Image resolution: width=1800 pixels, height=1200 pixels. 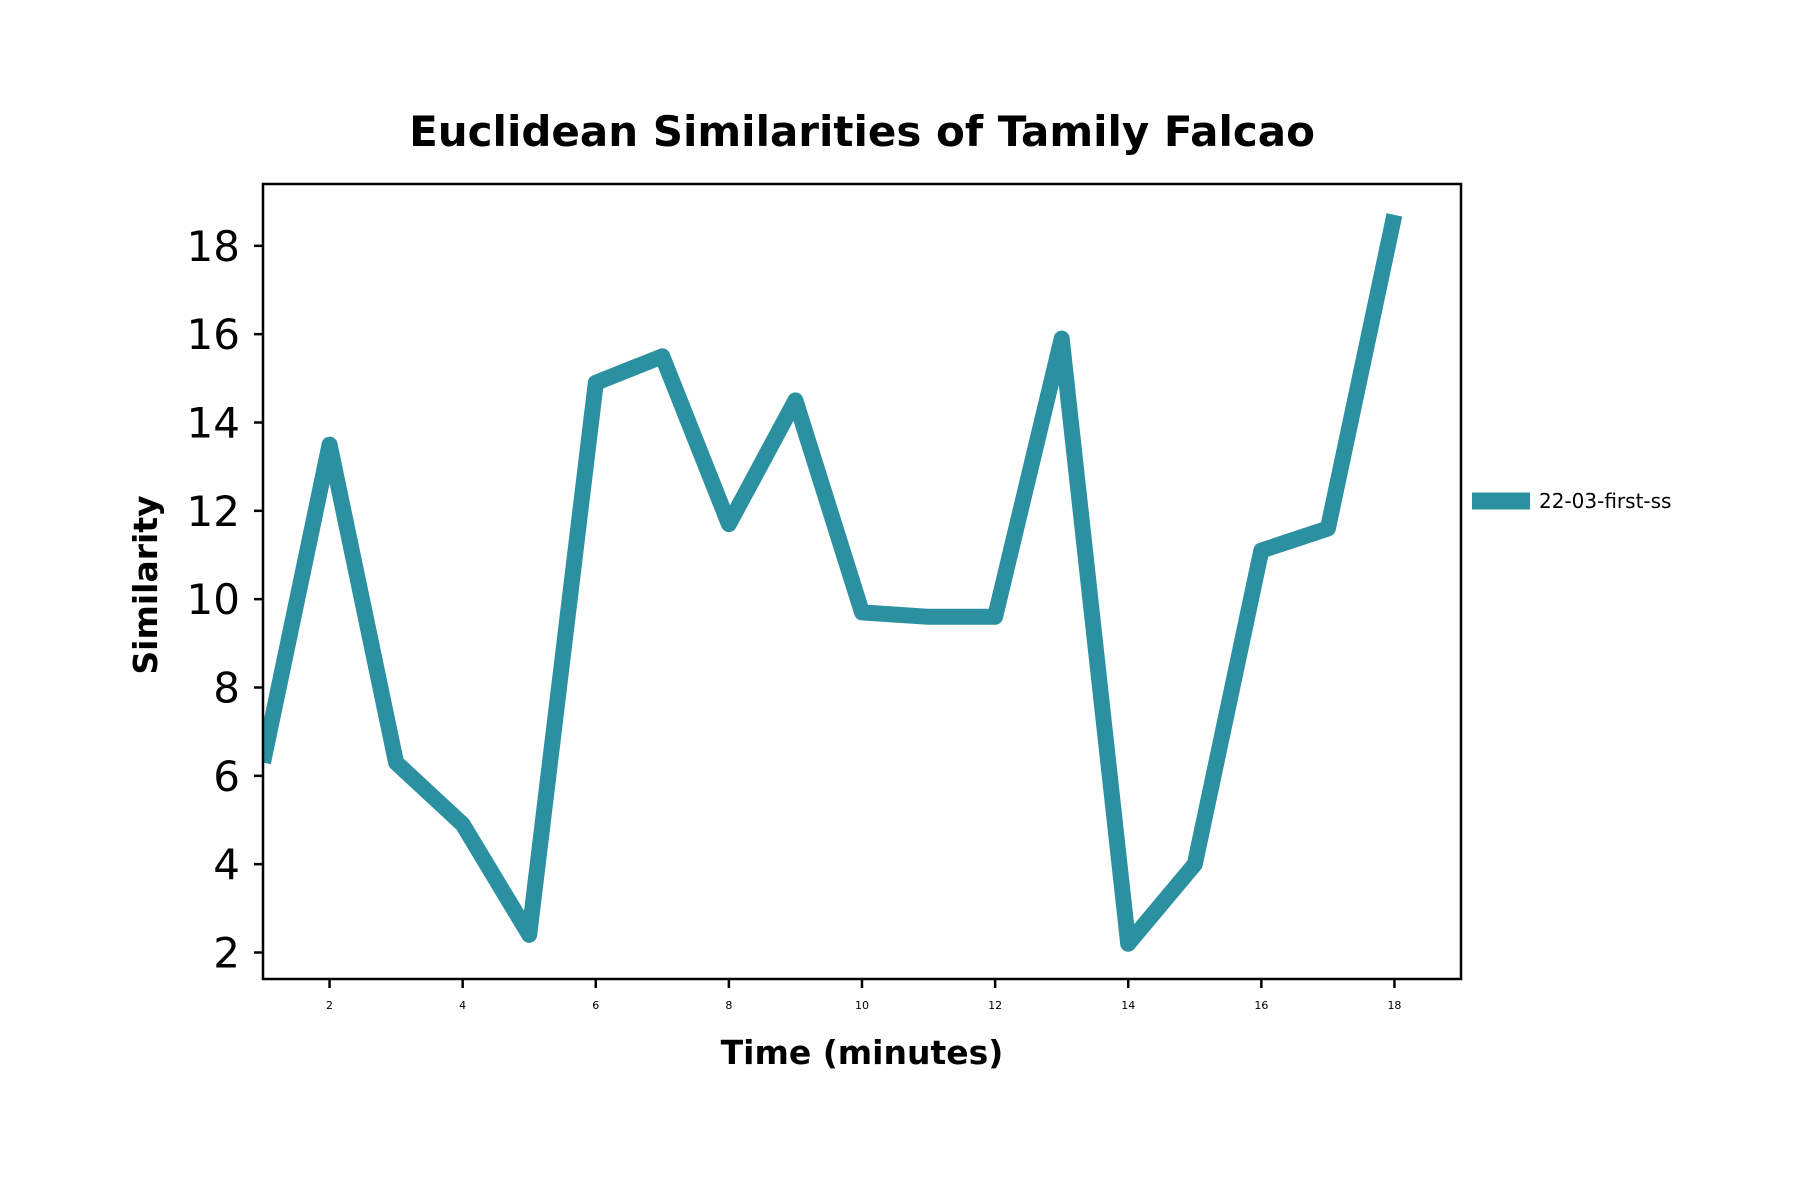 What do you see at coordinates (213, 423) in the screenshot?
I see `y-tick-label: 14` at bounding box center [213, 423].